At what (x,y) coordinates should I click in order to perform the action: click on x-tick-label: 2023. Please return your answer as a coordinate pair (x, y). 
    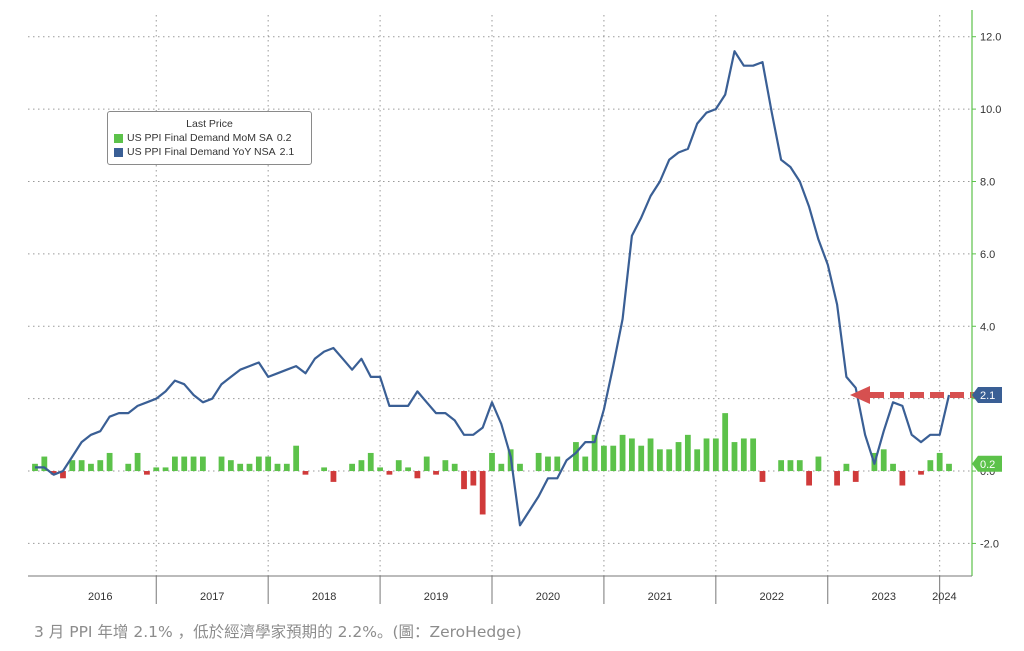
    Looking at the image, I should click on (883, 597).